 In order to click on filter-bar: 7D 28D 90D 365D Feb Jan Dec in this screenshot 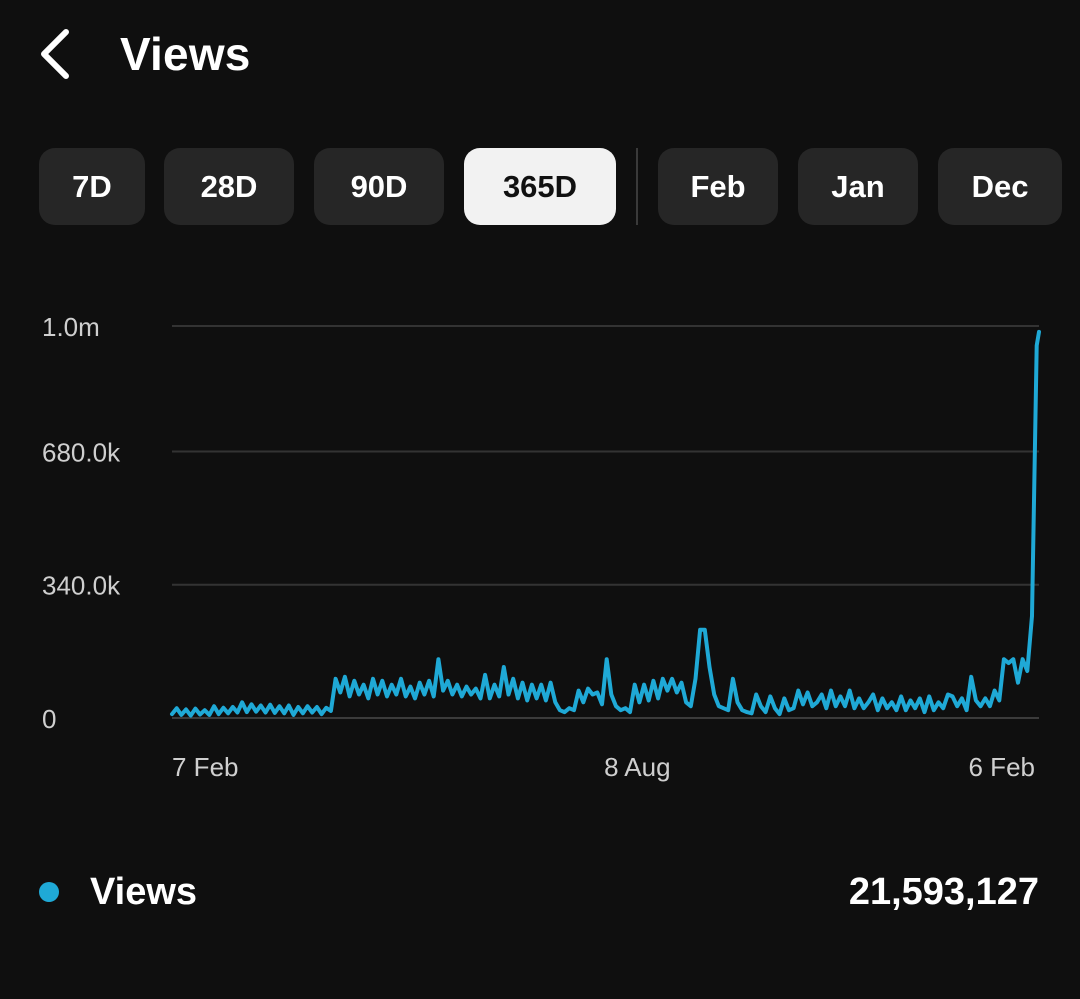, I will do `click(540, 187)`.